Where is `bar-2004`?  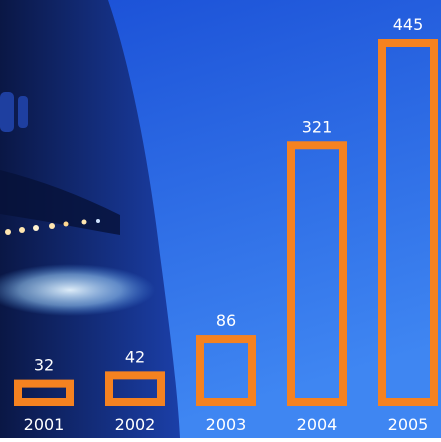 bar-2004 is located at coordinates (317, 273).